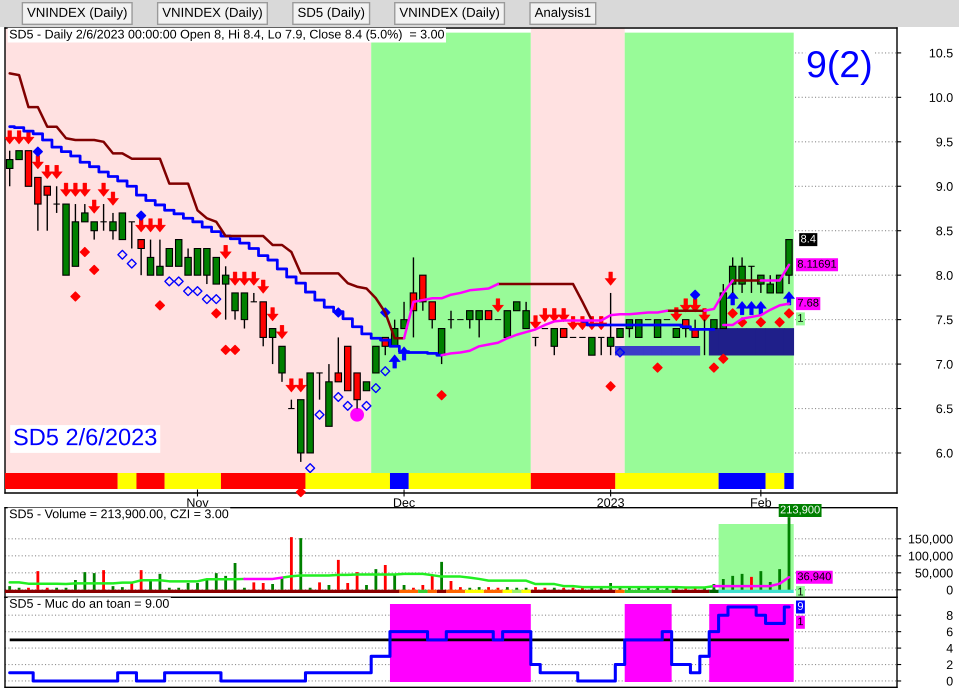 The image size is (959, 690). What do you see at coordinates (941, 97) in the screenshot?
I see `y-tick-label: 10.0` at bounding box center [941, 97].